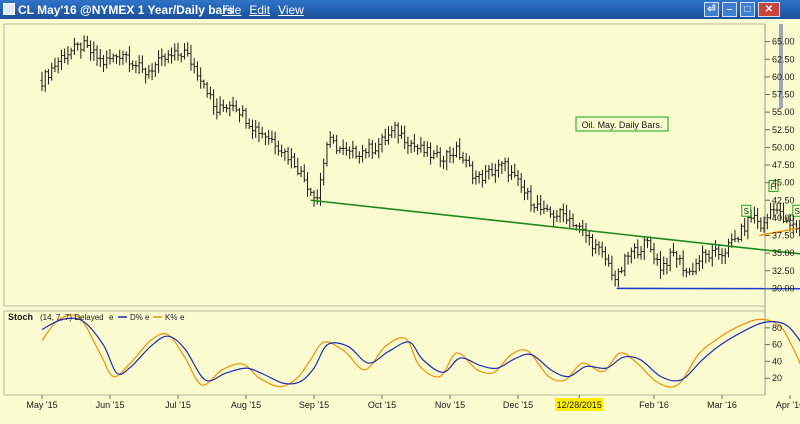 Image resolution: width=800 pixels, height=424 pixels. I want to click on window-title: CL May'16 @NYMEX 1 Year/Daily bars, so click(126, 10).